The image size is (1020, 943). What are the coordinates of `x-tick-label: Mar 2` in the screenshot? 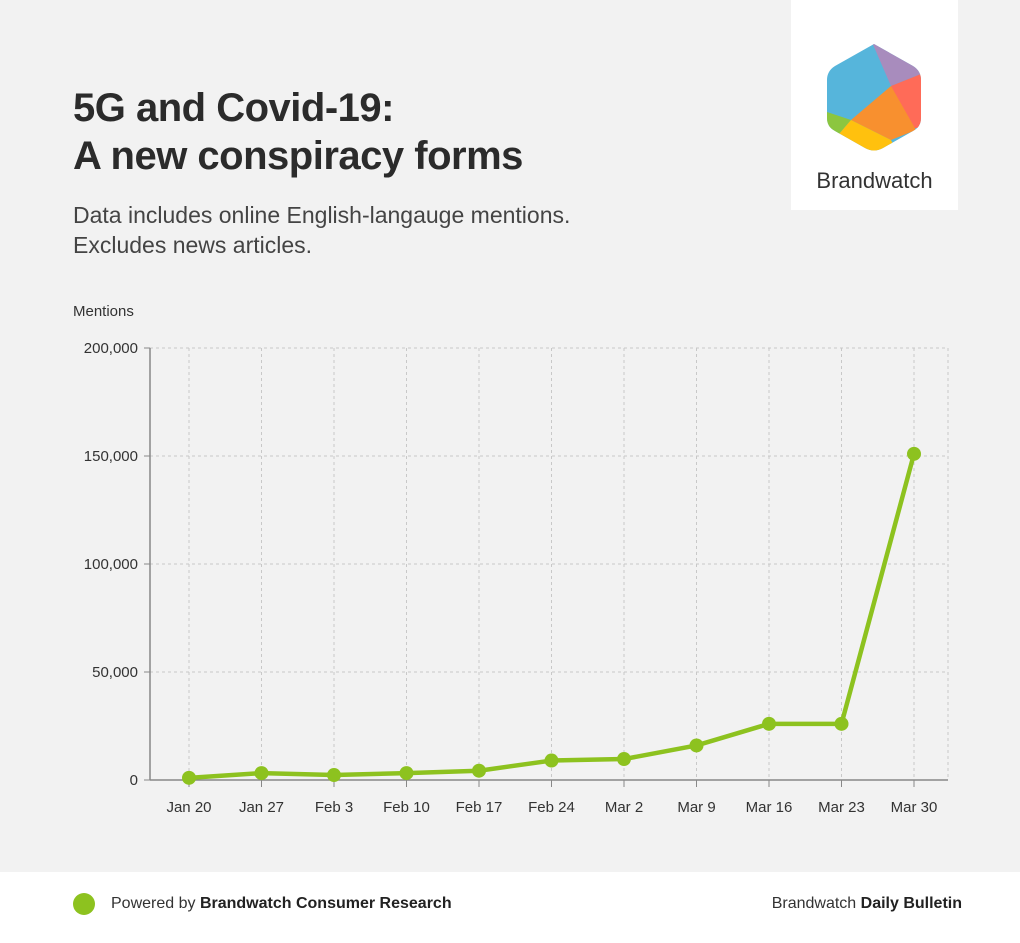 It's located at (624, 807).